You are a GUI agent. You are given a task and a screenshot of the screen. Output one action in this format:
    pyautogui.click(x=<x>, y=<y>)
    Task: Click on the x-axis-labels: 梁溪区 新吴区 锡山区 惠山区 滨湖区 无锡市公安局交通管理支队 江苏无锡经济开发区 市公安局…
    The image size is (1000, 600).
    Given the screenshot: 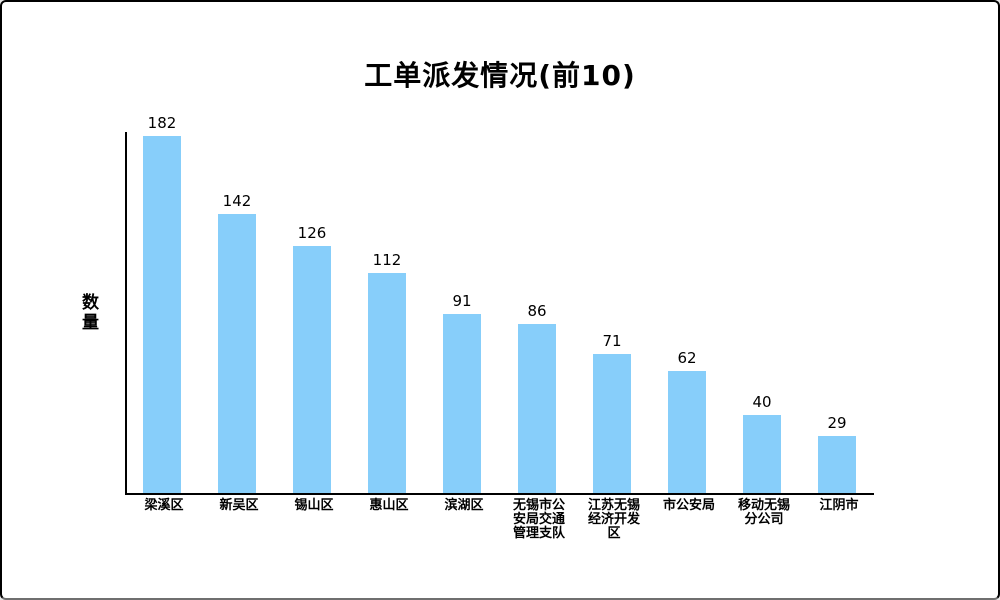 What is the action you would take?
    pyautogui.click(x=500, y=529)
    